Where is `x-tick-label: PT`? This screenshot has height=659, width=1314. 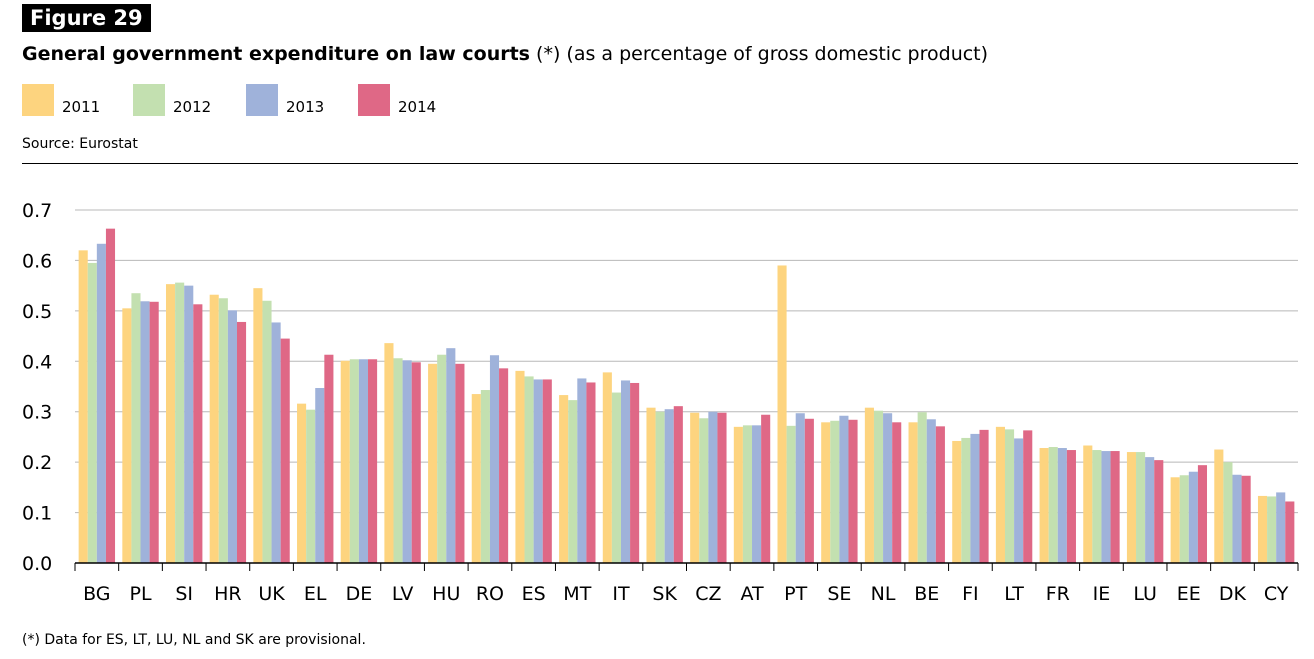
x-tick-label: PT is located at coordinates (795, 594).